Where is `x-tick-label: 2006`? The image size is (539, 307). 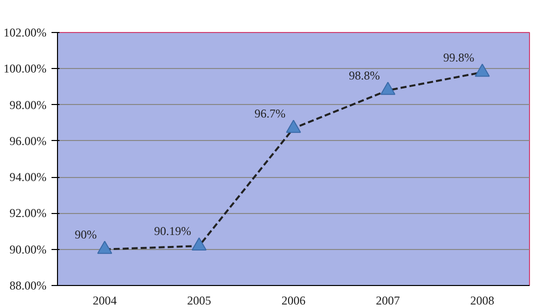 x-tick-label: 2006 is located at coordinates (294, 300).